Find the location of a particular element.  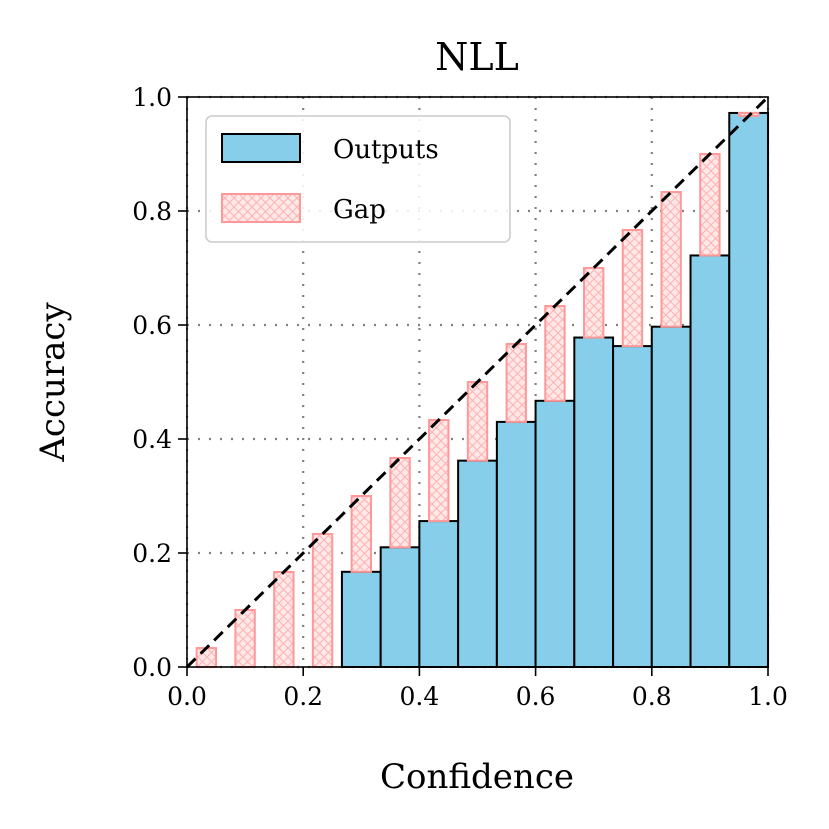

legend-outputs-label: Outputs is located at coordinates (386, 150).